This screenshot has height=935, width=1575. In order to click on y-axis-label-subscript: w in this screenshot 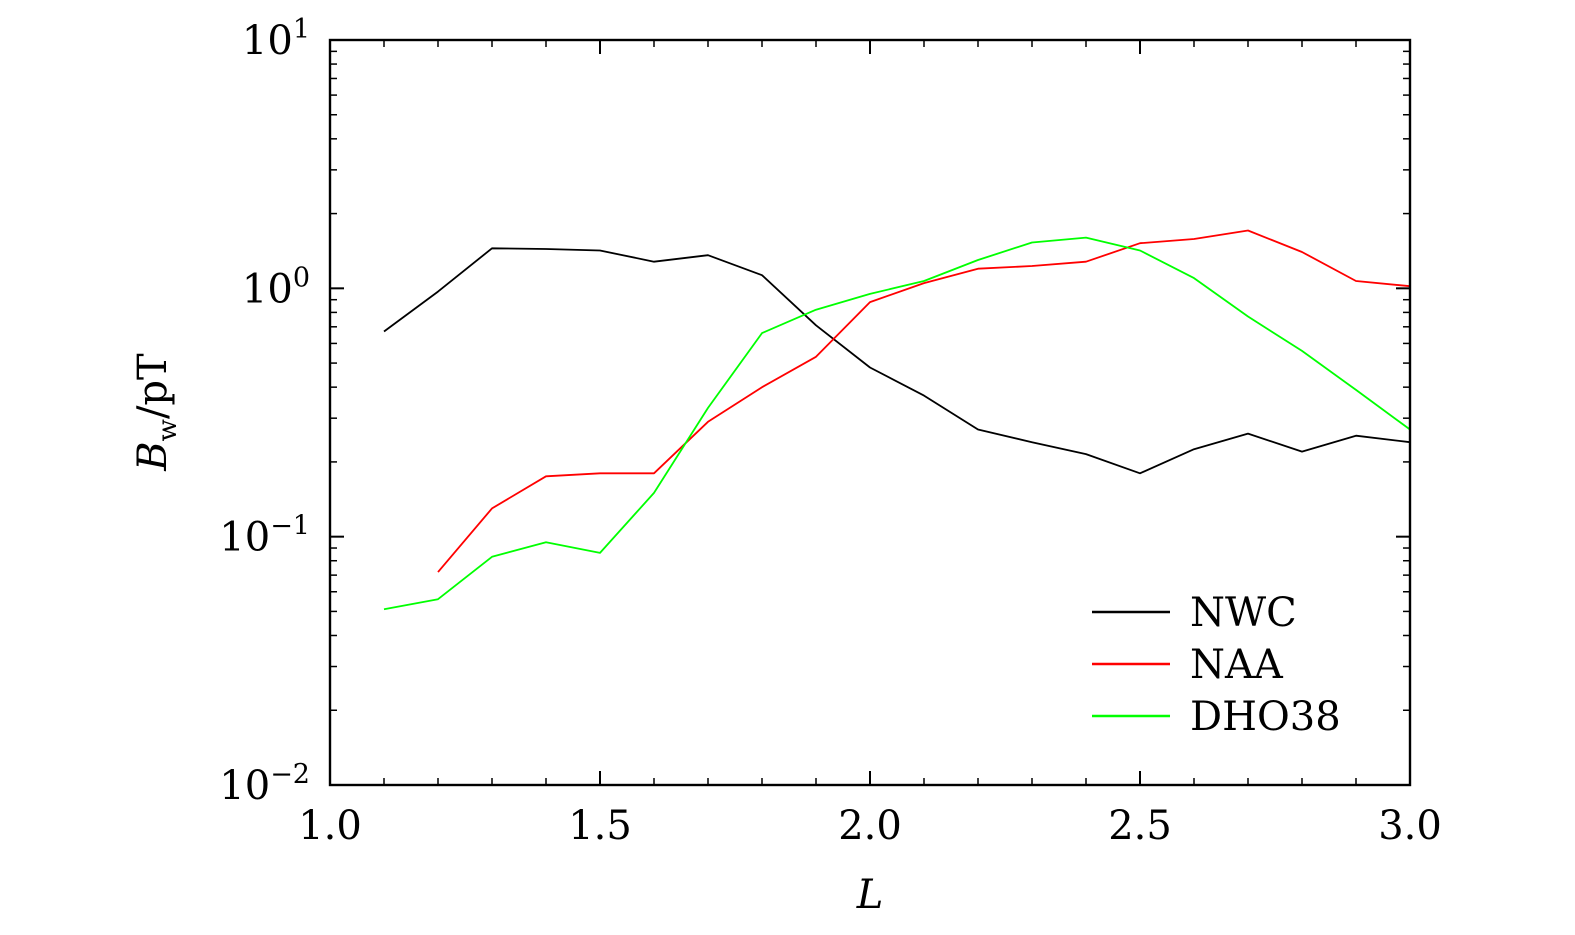, I will do `click(168, 430)`.